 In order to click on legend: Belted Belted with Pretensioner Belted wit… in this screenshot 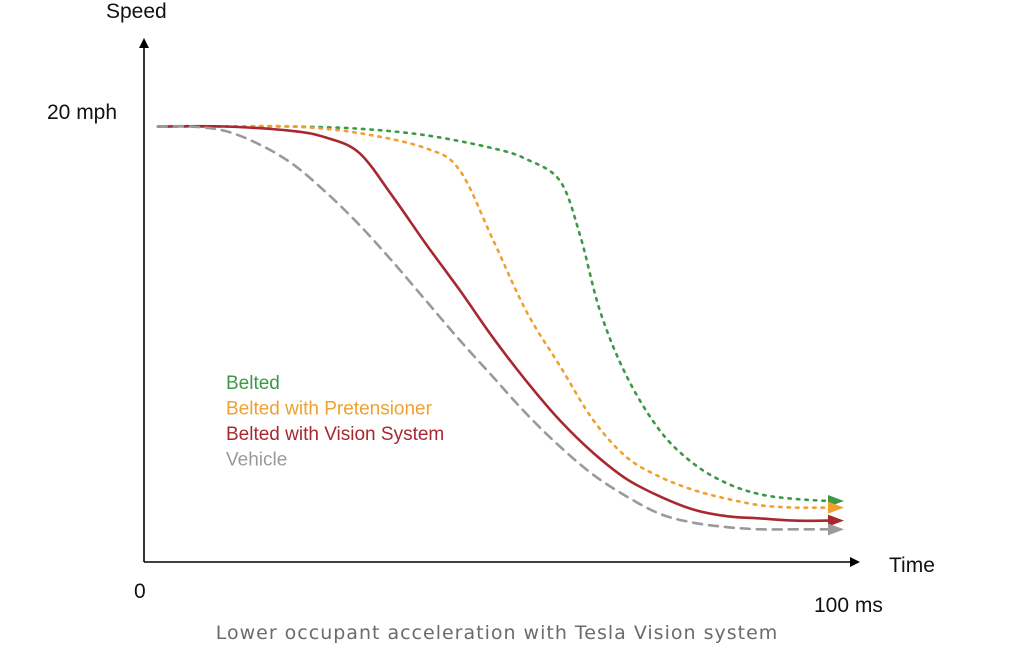, I will do `click(335, 422)`.